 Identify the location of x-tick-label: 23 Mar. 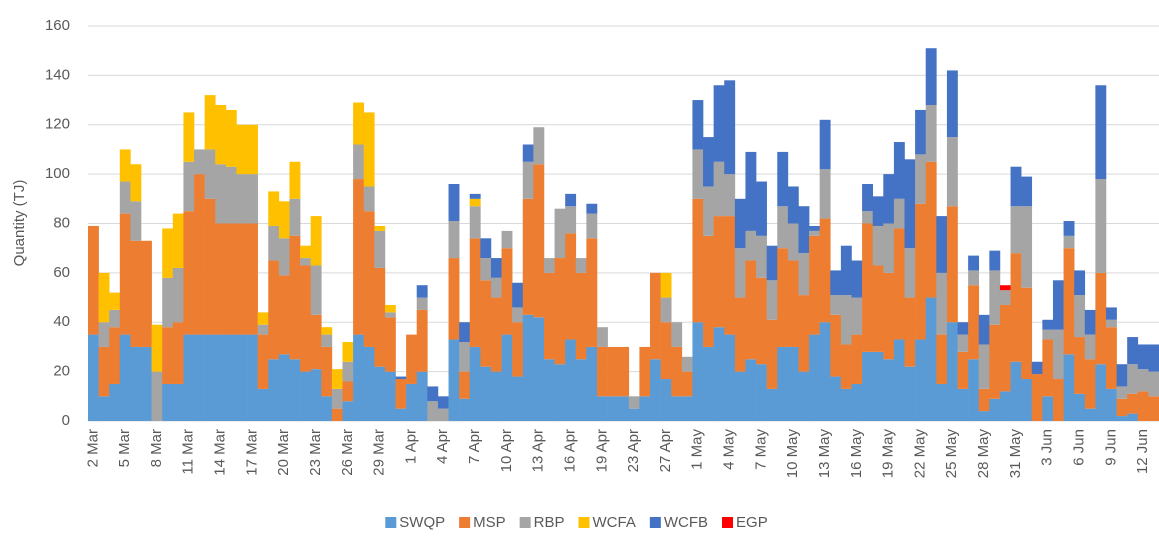
(315, 452).